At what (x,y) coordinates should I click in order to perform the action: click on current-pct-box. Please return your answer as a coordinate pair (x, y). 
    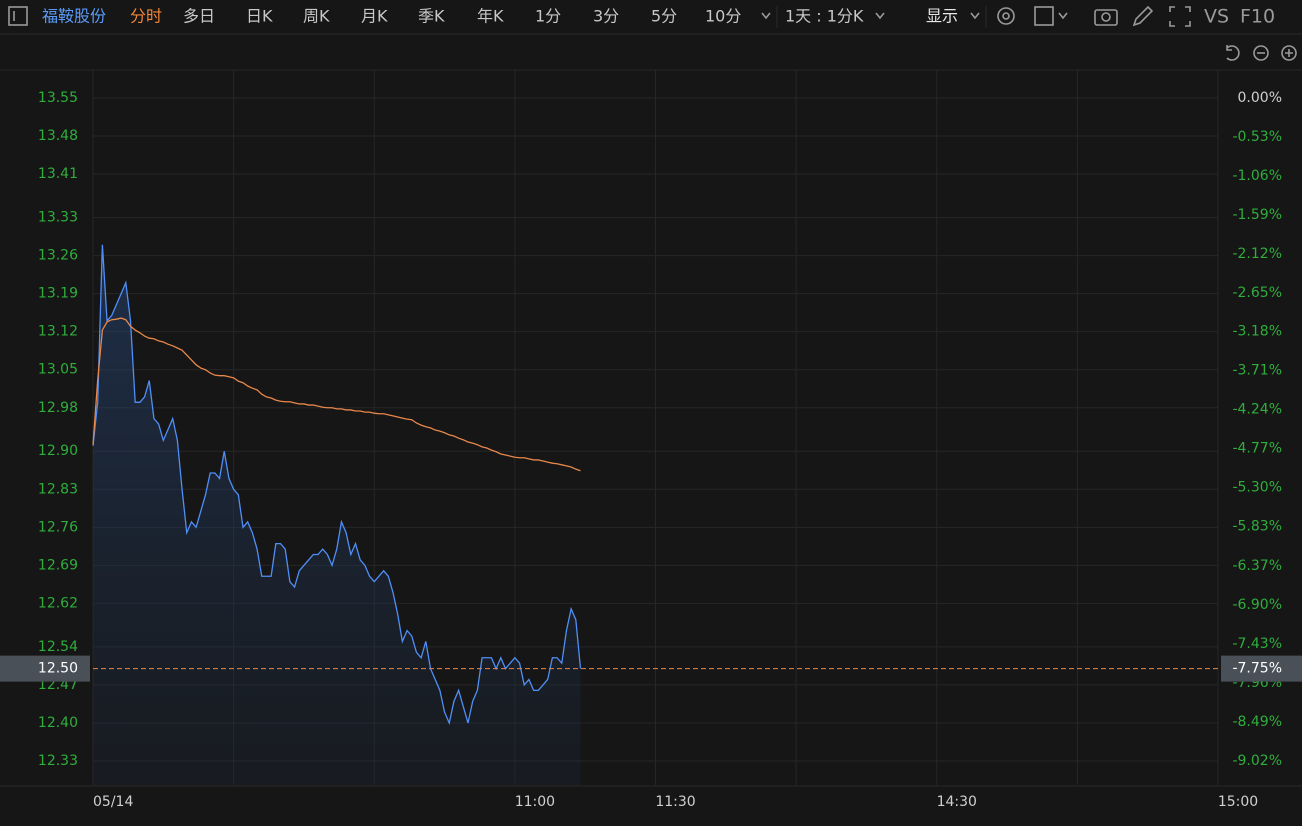
    Looking at the image, I should click on (1261, 668).